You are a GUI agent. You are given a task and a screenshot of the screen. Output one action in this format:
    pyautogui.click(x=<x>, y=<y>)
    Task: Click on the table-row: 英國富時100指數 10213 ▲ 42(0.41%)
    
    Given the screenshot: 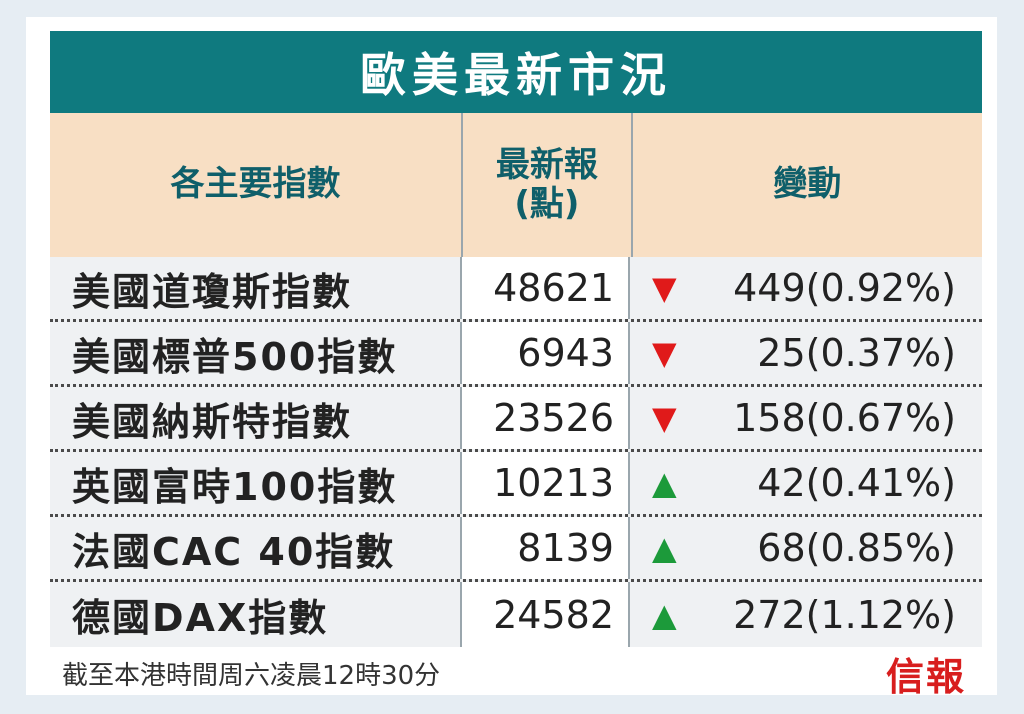 What is the action you would take?
    pyautogui.click(x=516, y=484)
    